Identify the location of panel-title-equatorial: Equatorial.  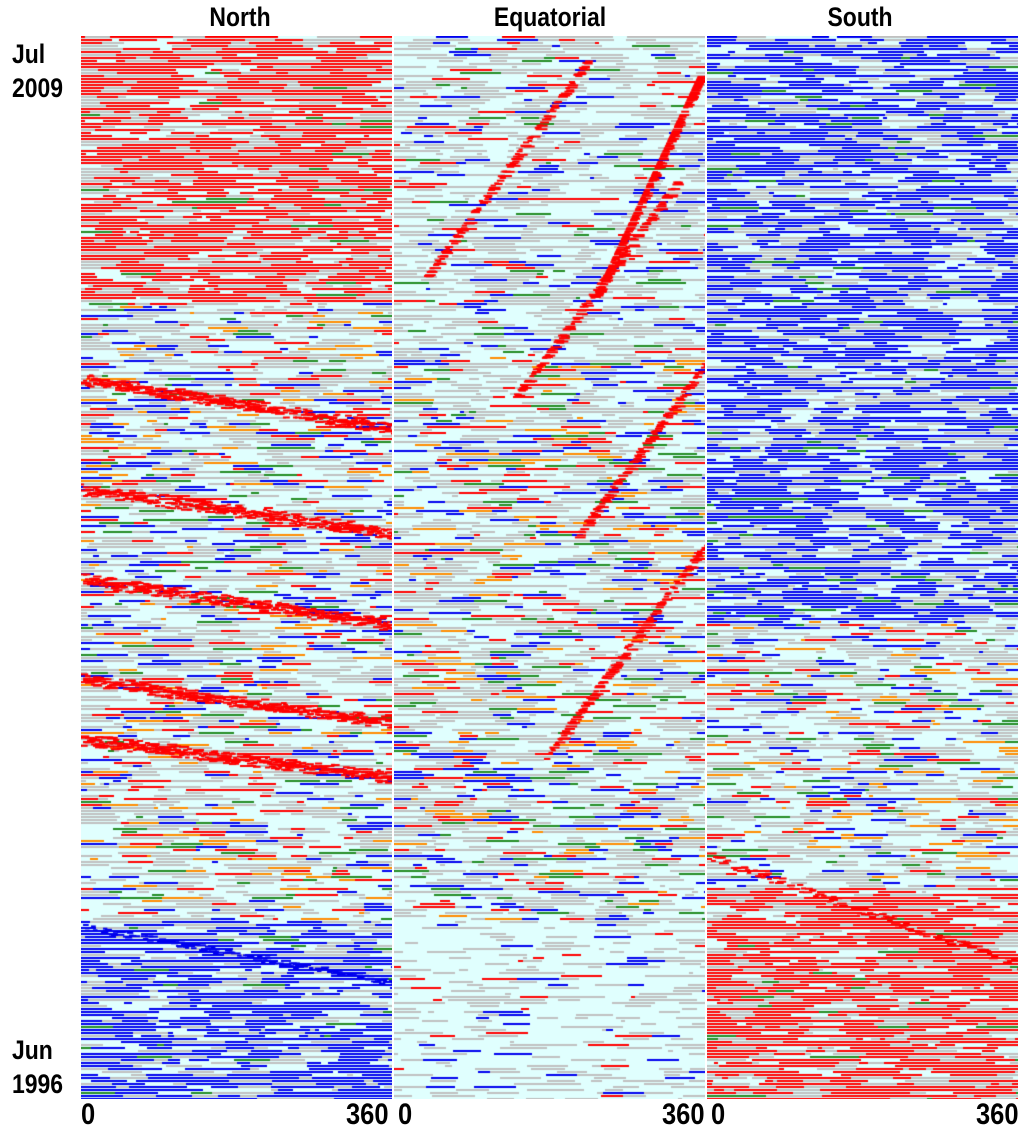
(550, 17).